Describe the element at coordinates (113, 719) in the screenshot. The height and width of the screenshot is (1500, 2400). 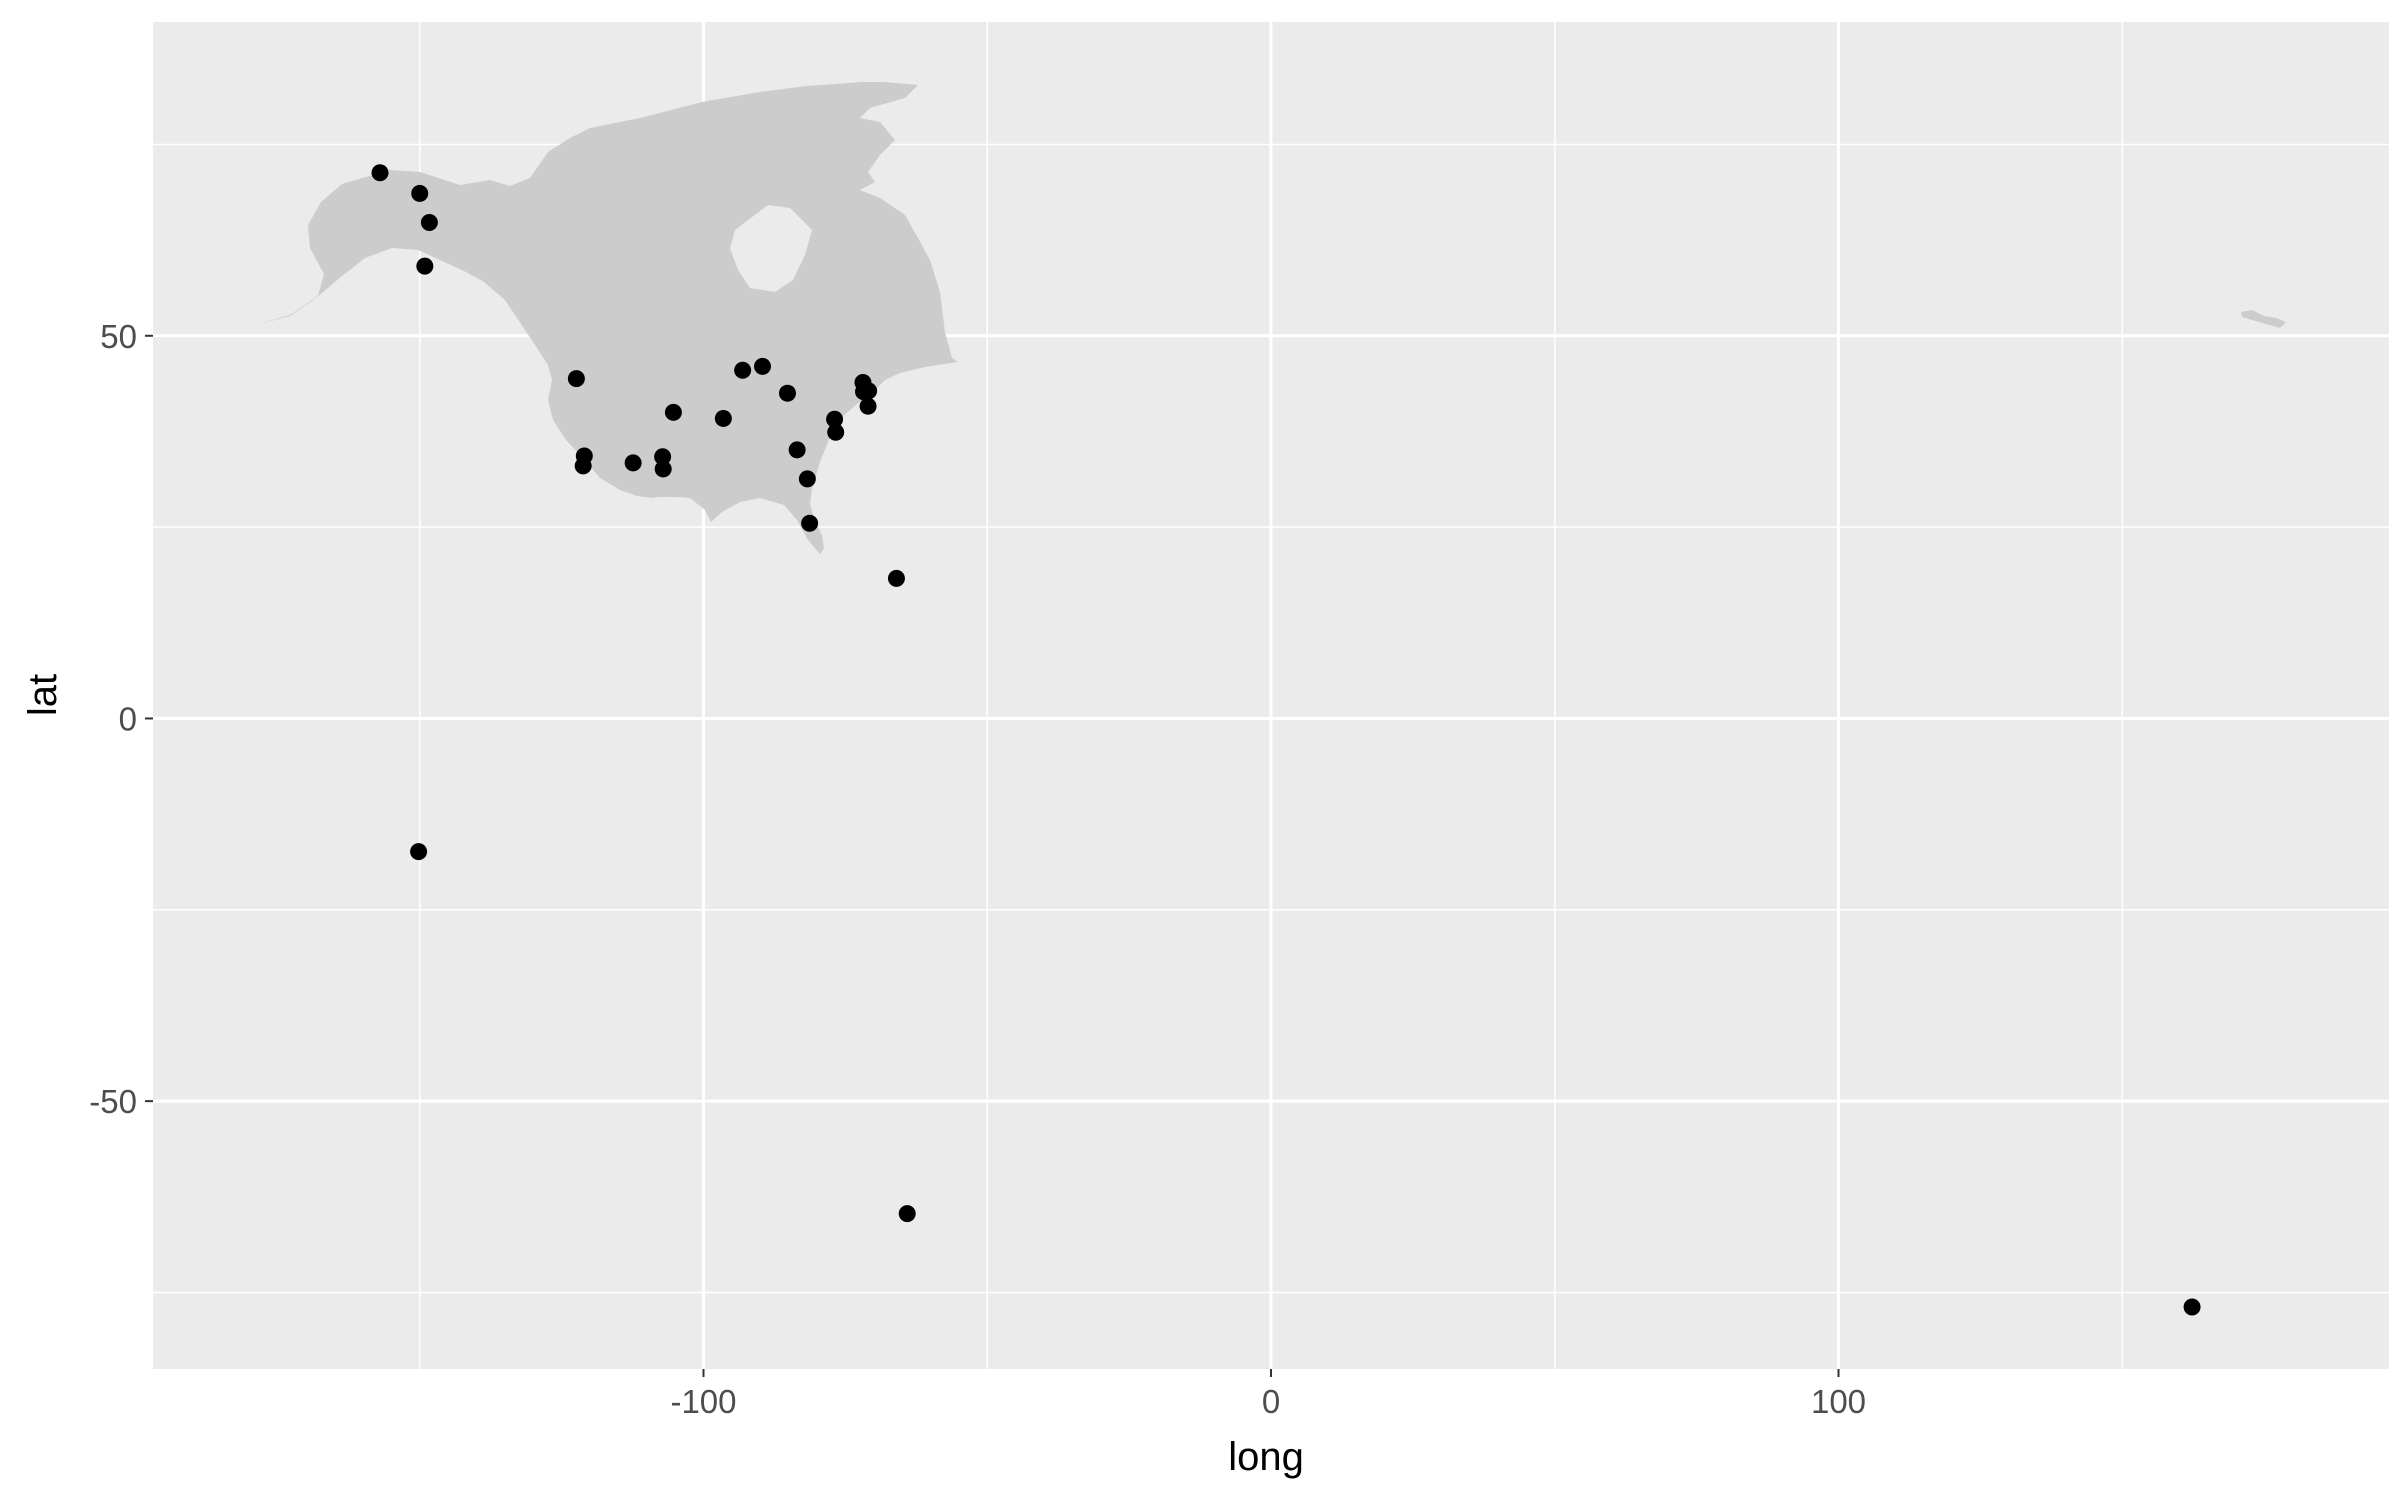
I see `y-axis-tick-labels: -50 0 50` at that location.